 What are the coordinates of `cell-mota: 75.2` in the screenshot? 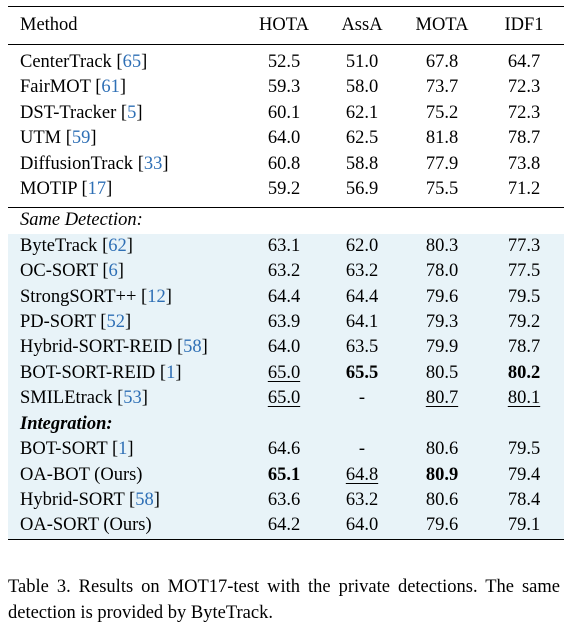 It's located at (442, 112).